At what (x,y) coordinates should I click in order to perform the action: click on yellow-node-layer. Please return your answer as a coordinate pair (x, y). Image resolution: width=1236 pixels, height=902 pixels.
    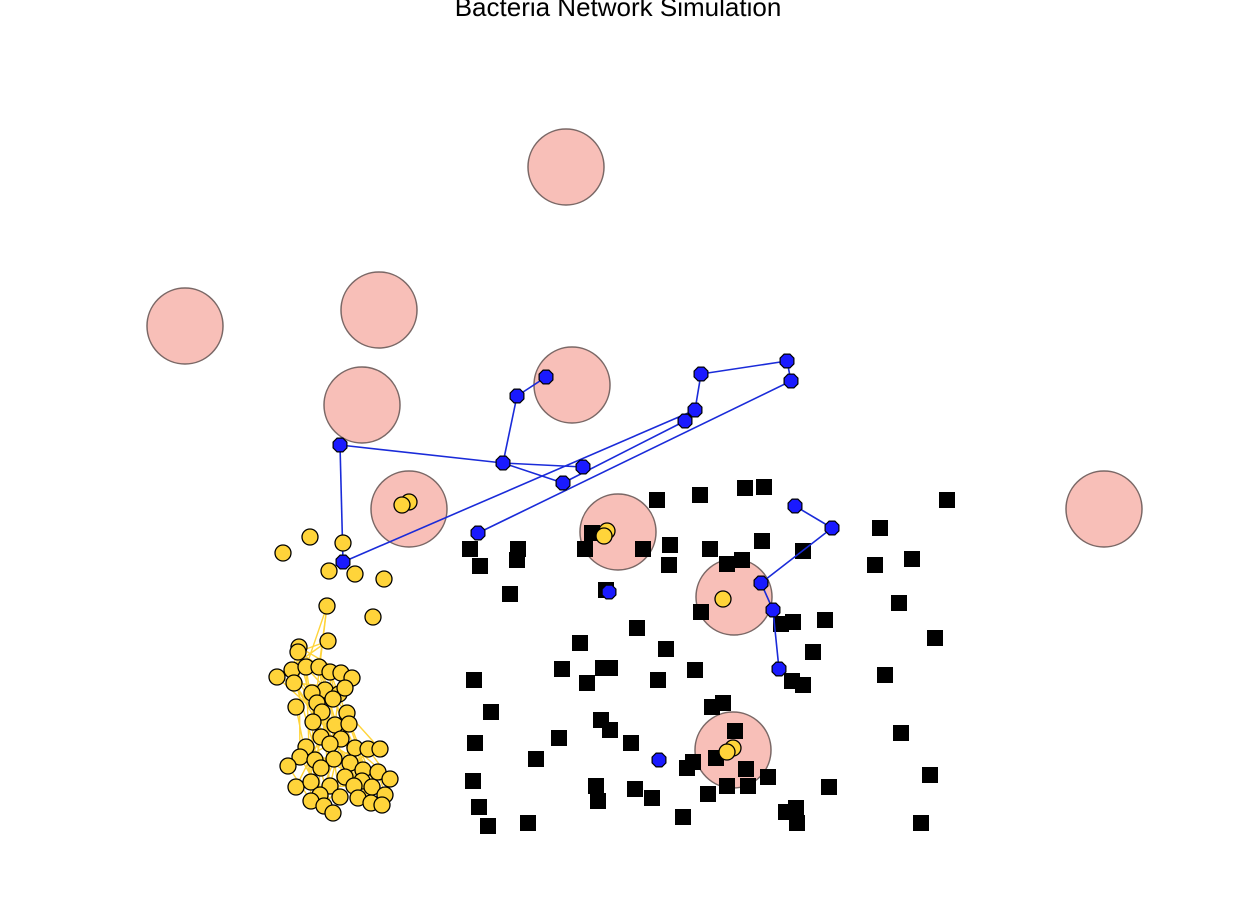
    Looking at the image, I should click on (505, 657).